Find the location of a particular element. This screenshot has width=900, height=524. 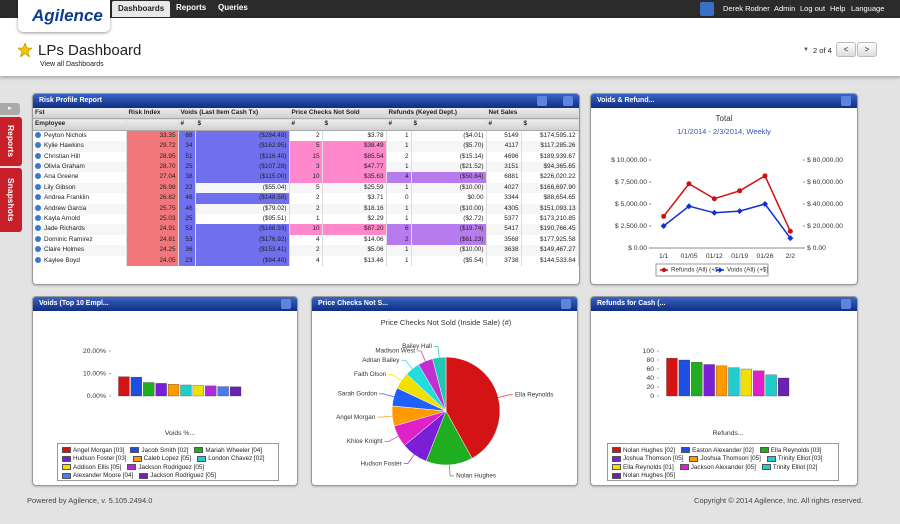

legend-label: Angel Morgan [03] is located at coordinates (99, 450).